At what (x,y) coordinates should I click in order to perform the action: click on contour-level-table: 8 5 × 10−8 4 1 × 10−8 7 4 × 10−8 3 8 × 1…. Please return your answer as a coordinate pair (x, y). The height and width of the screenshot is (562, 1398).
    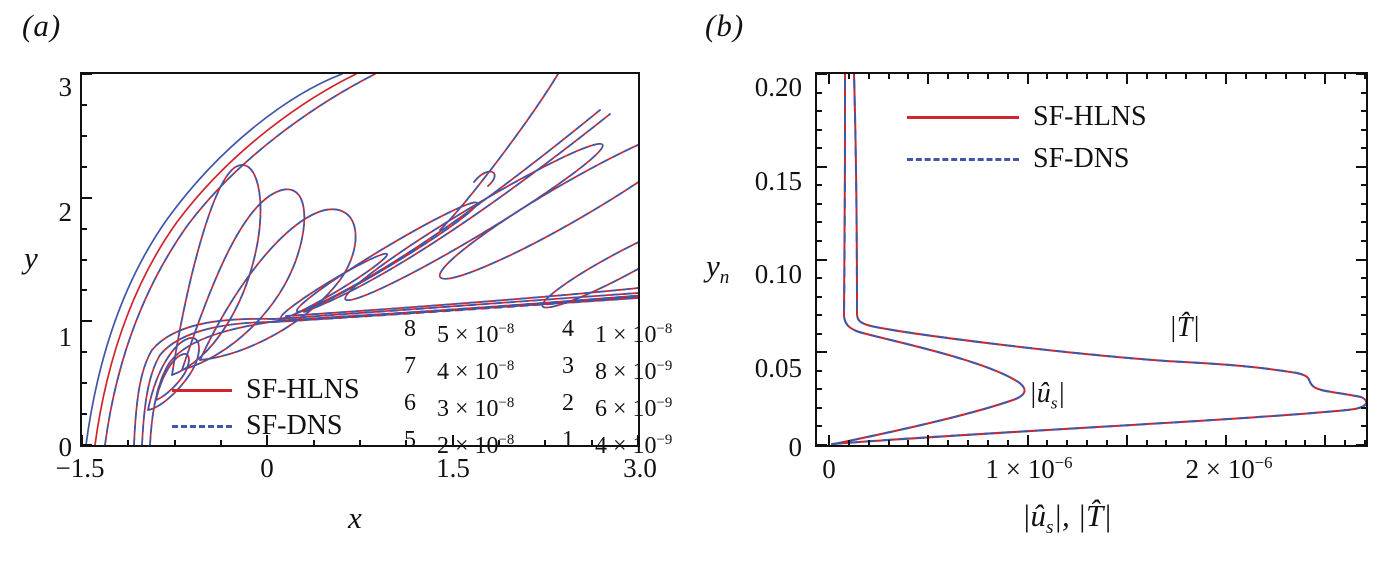
    Looking at the image, I should click on (549, 388).